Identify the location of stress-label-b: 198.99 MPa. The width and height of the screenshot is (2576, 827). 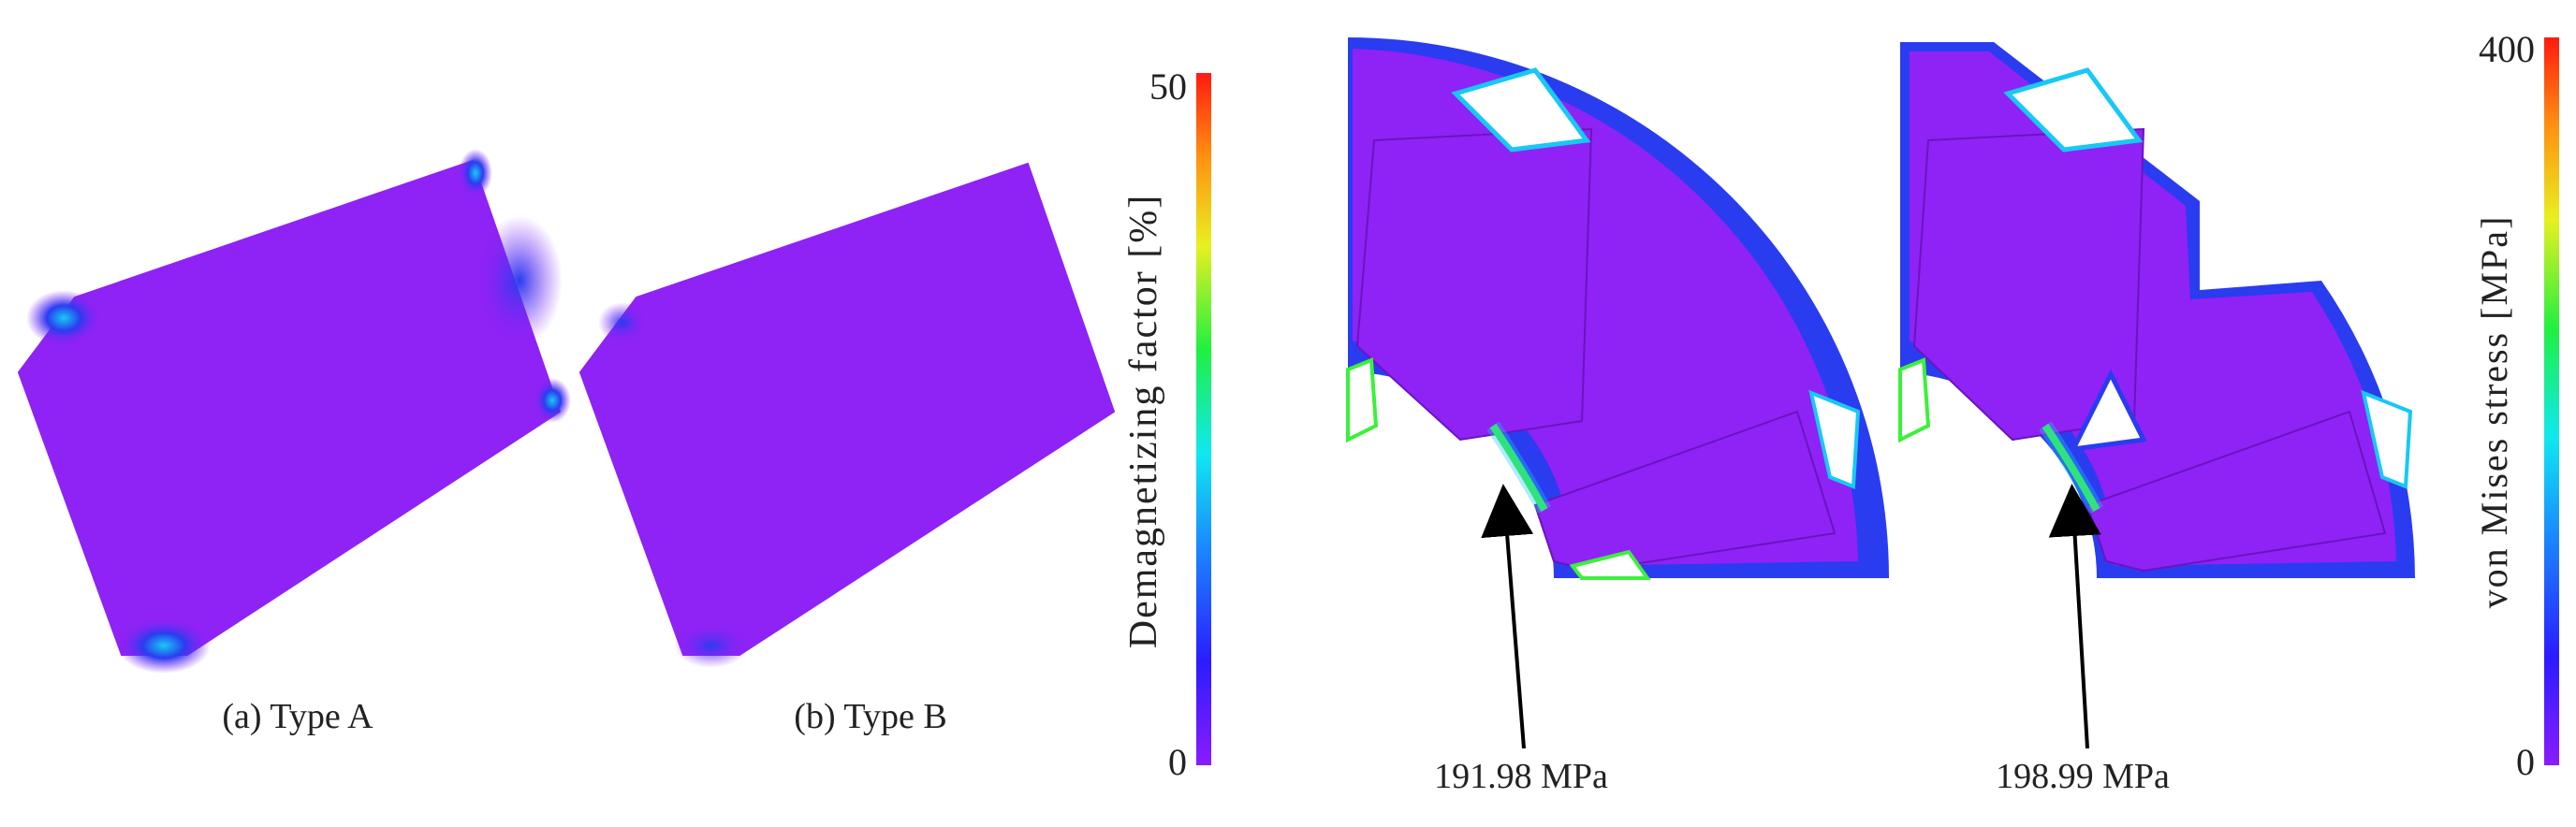
(2083, 776).